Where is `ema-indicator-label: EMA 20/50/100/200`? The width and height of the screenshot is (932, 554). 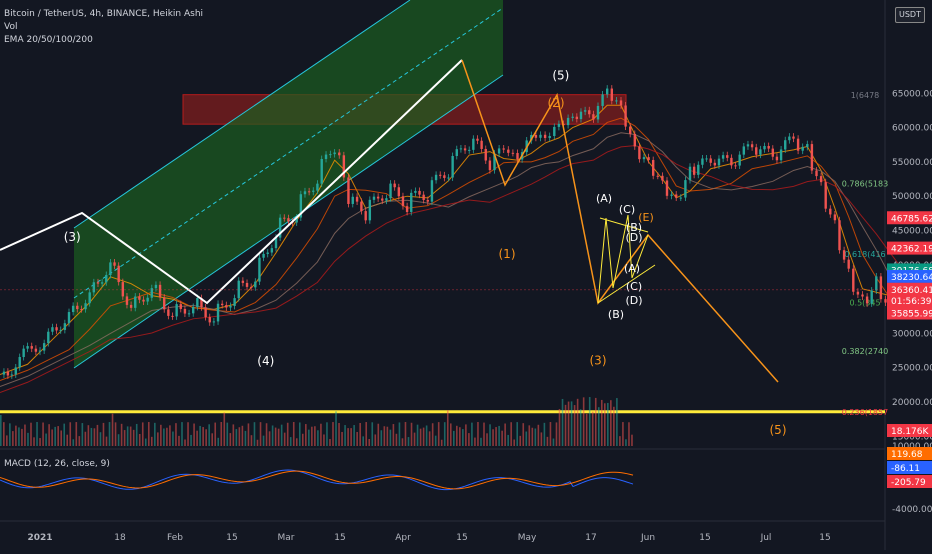
ema-indicator-label: EMA 20/50/100/200 is located at coordinates (48, 40).